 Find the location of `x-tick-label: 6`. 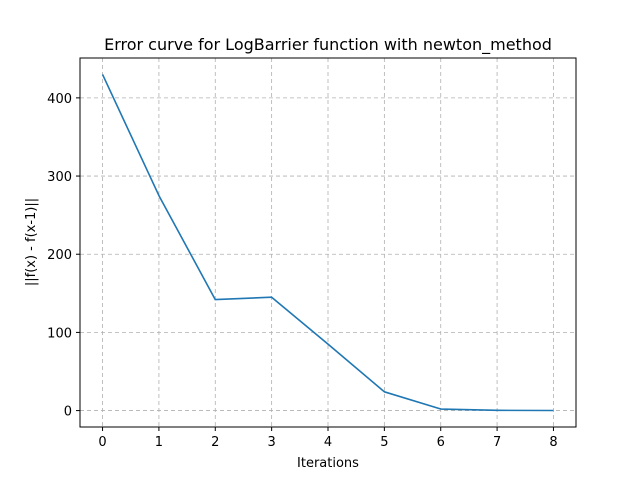

x-tick-label: 6 is located at coordinates (441, 442).